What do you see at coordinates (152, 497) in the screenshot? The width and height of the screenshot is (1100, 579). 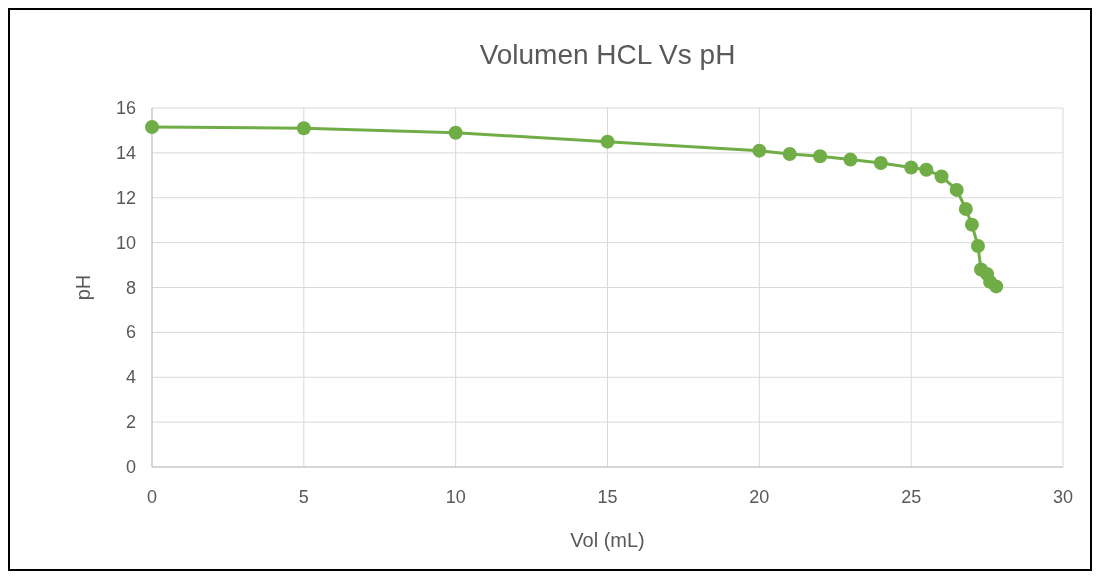 I see `x-tick-label: 0` at bounding box center [152, 497].